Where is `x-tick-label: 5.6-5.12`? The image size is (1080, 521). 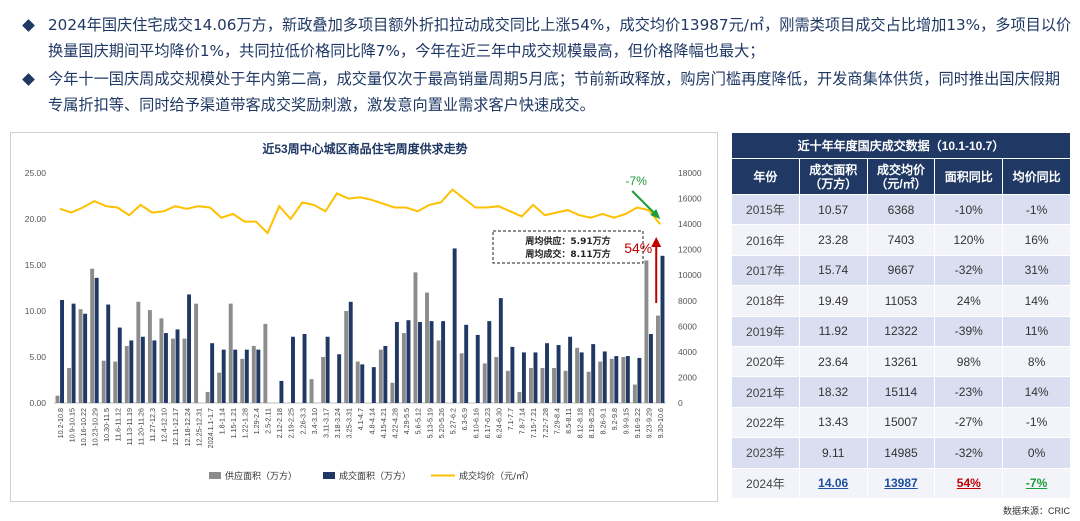
x-tick-label: 5.6-5.12 is located at coordinates (418, 421).